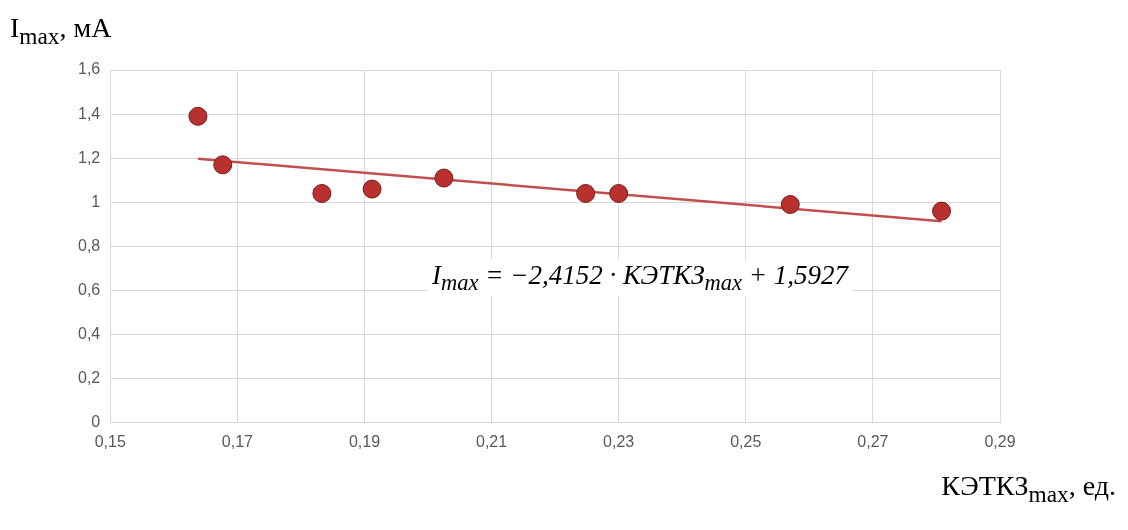 This screenshot has width=1128, height=530. I want to click on y-tick-label: 1,6, so click(89, 69).